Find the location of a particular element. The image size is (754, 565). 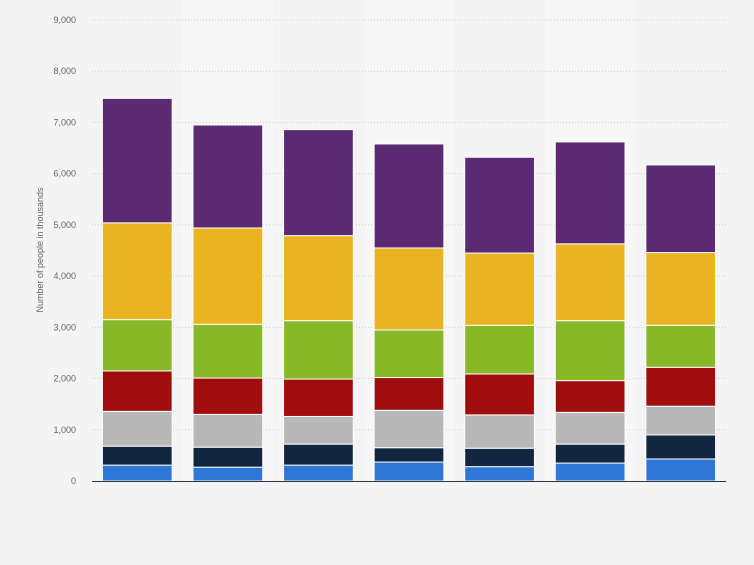

y-tick-label: 5,000 is located at coordinates (64, 225).